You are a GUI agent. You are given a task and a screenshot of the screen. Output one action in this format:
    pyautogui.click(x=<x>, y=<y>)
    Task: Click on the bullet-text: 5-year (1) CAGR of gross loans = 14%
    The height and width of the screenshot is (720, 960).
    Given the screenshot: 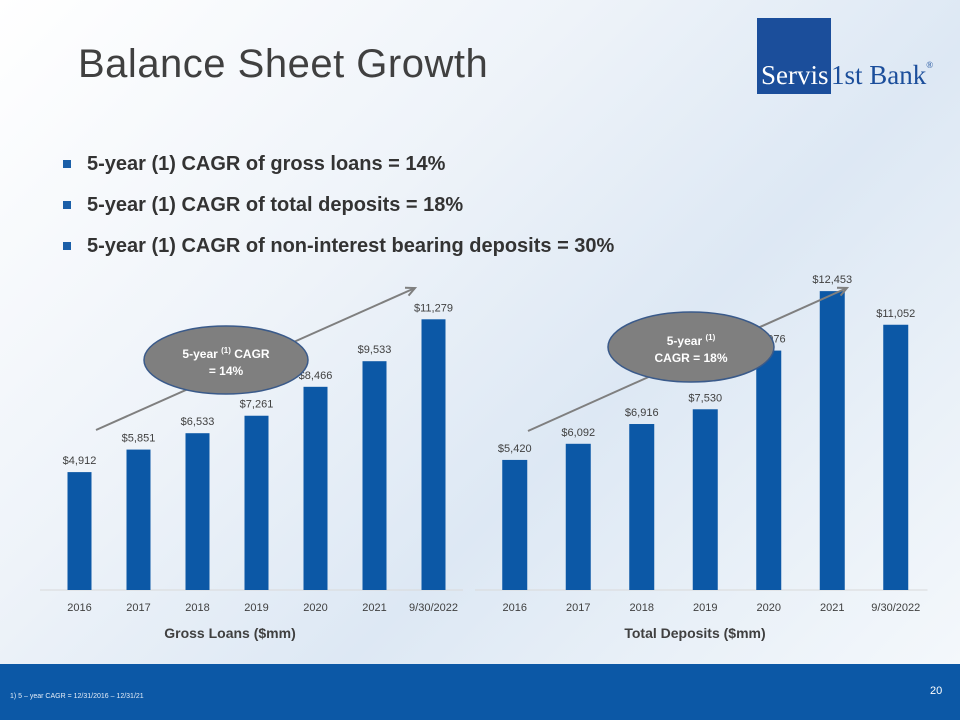 What is the action you would take?
    pyautogui.click(x=266, y=164)
    